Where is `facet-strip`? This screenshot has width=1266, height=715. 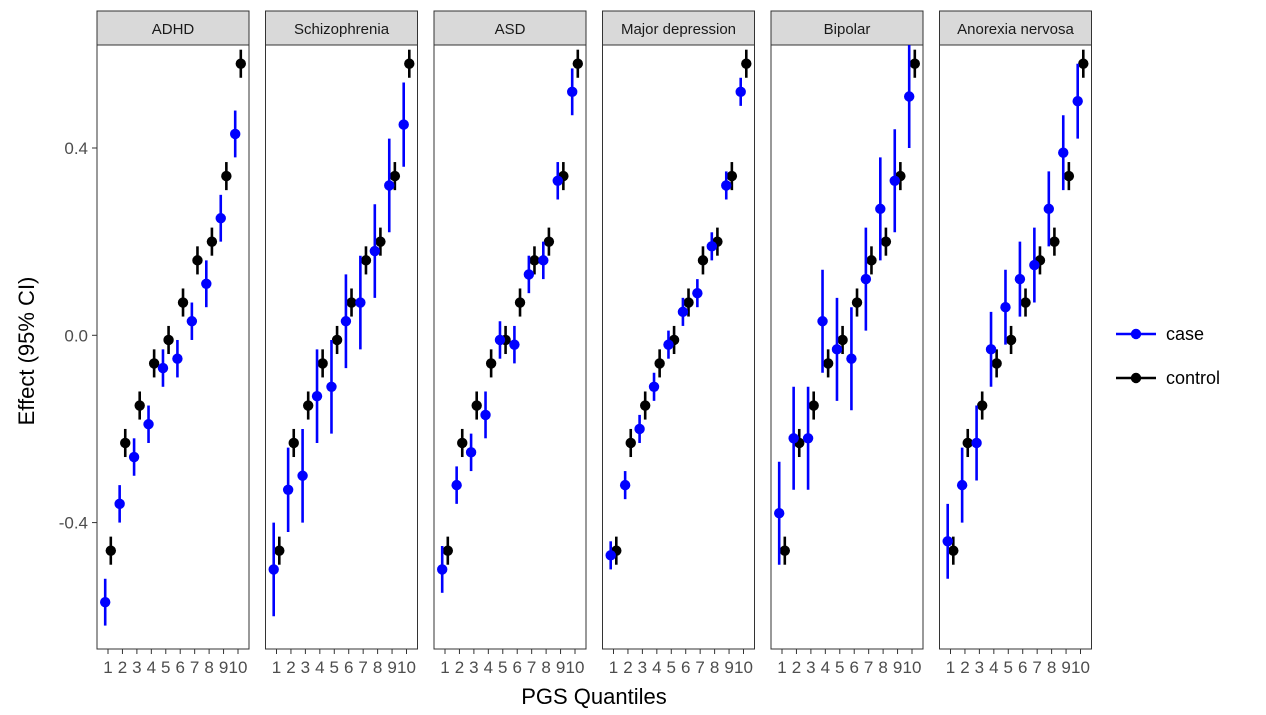
facet-strip is located at coordinates (847, 28).